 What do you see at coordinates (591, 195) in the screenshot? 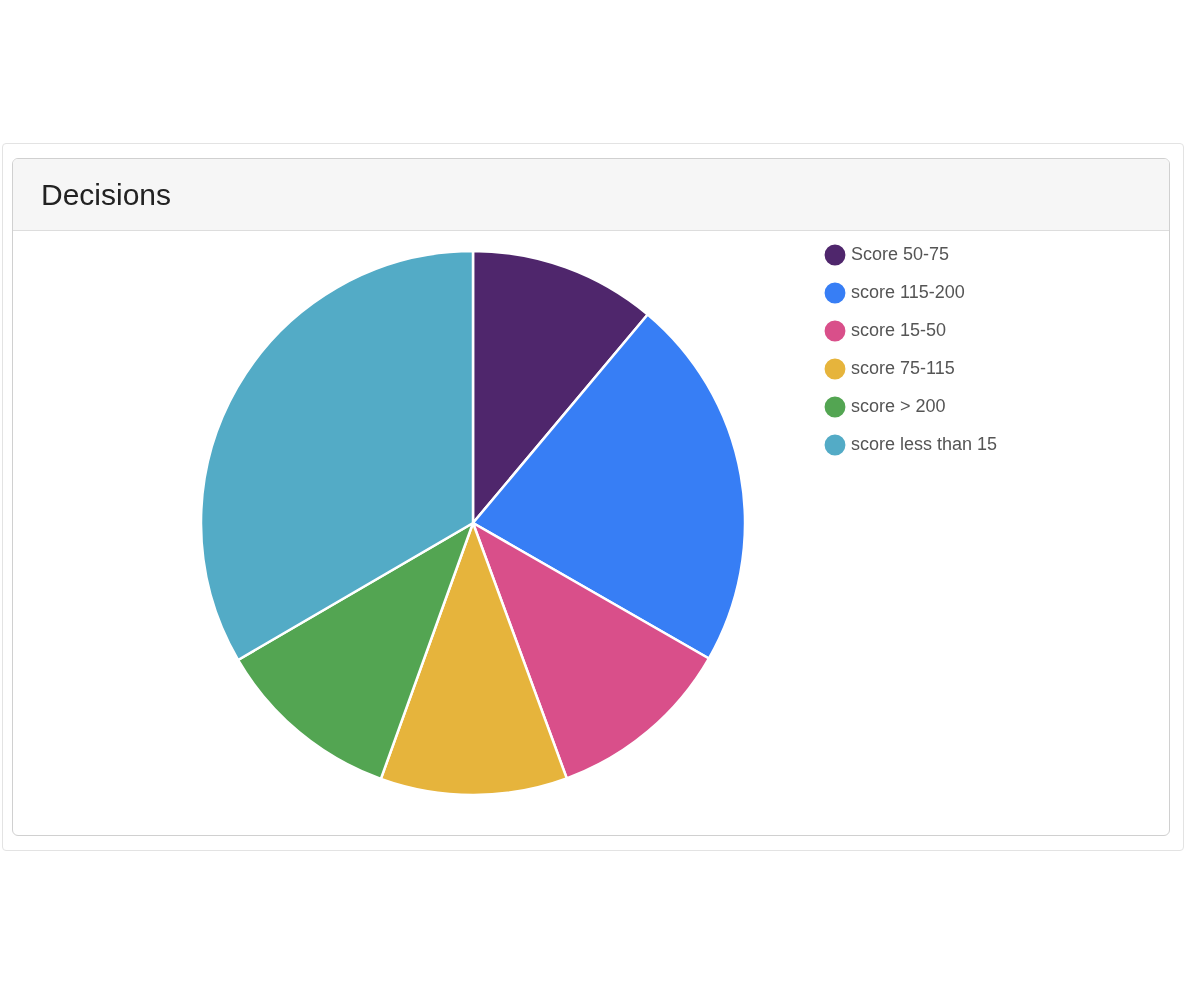
I see `chart-title: Decisions` at bounding box center [591, 195].